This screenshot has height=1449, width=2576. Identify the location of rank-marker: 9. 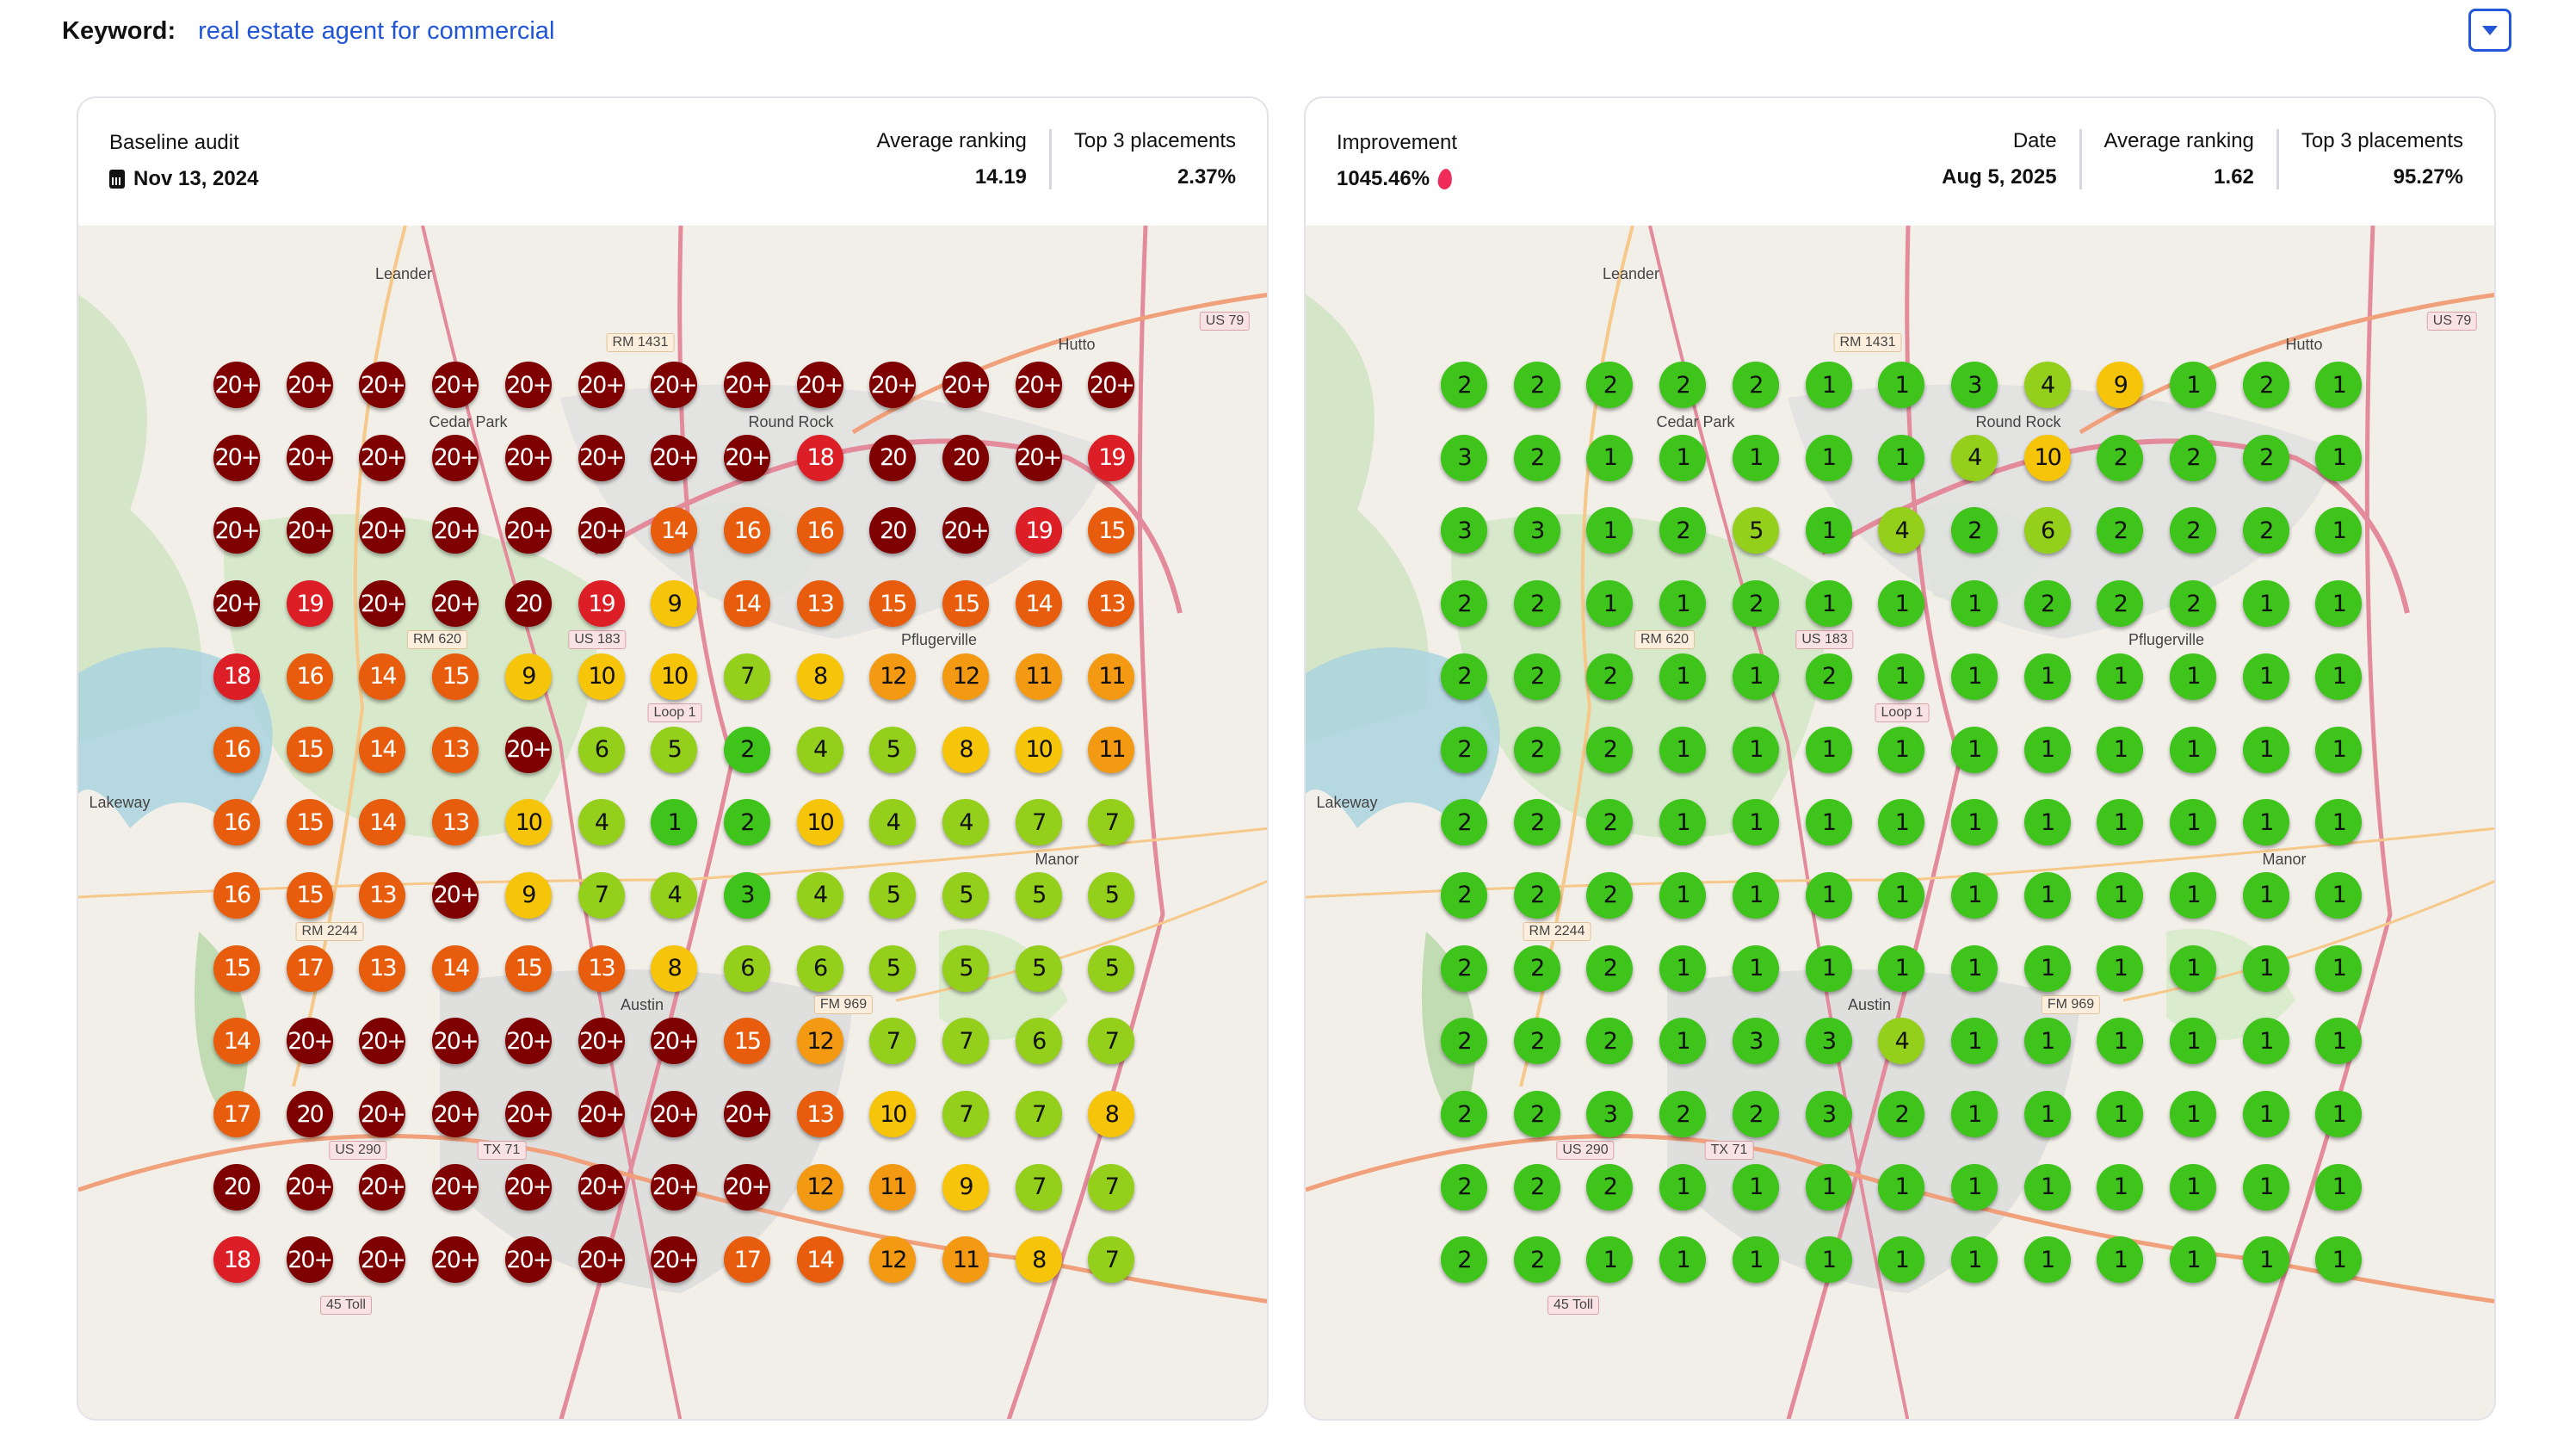
(528, 677).